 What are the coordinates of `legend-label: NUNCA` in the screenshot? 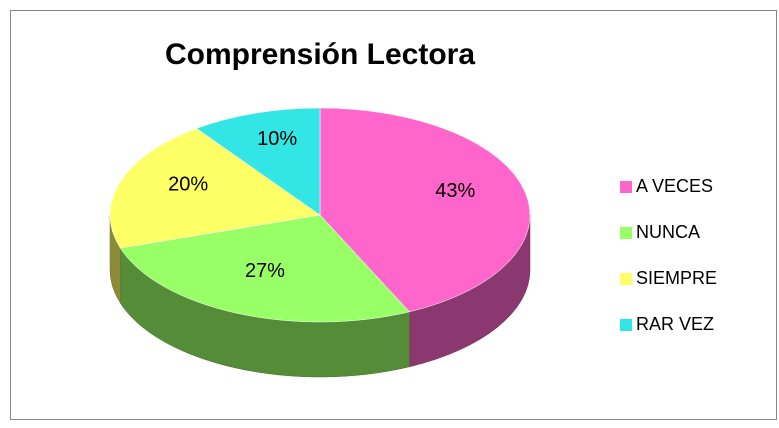 It's located at (668, 232).